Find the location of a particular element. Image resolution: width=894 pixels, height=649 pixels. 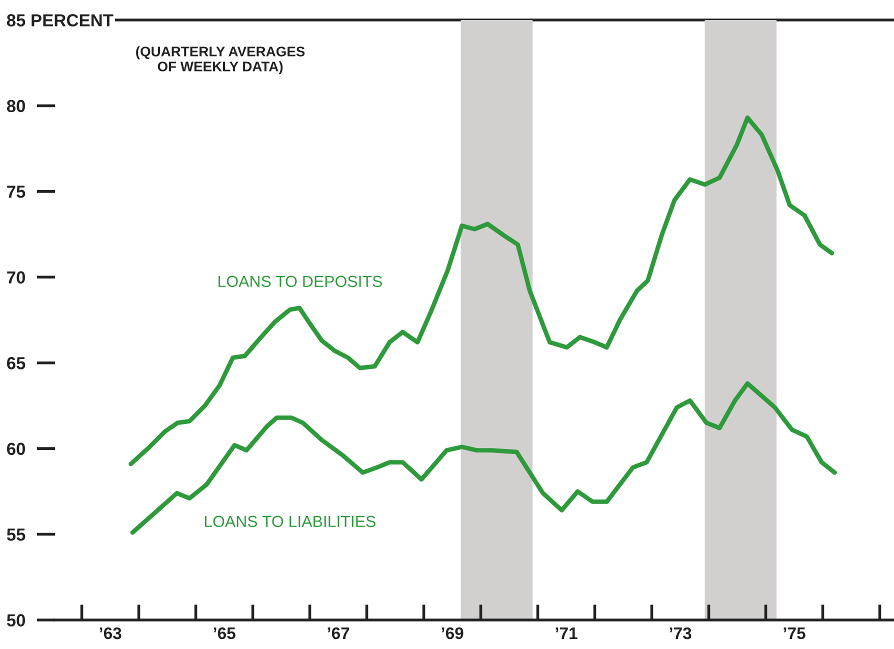

annotation: (QUARTERLY AVERAGES OF WEEKLY DATA) is located at coordinates (220, 60).